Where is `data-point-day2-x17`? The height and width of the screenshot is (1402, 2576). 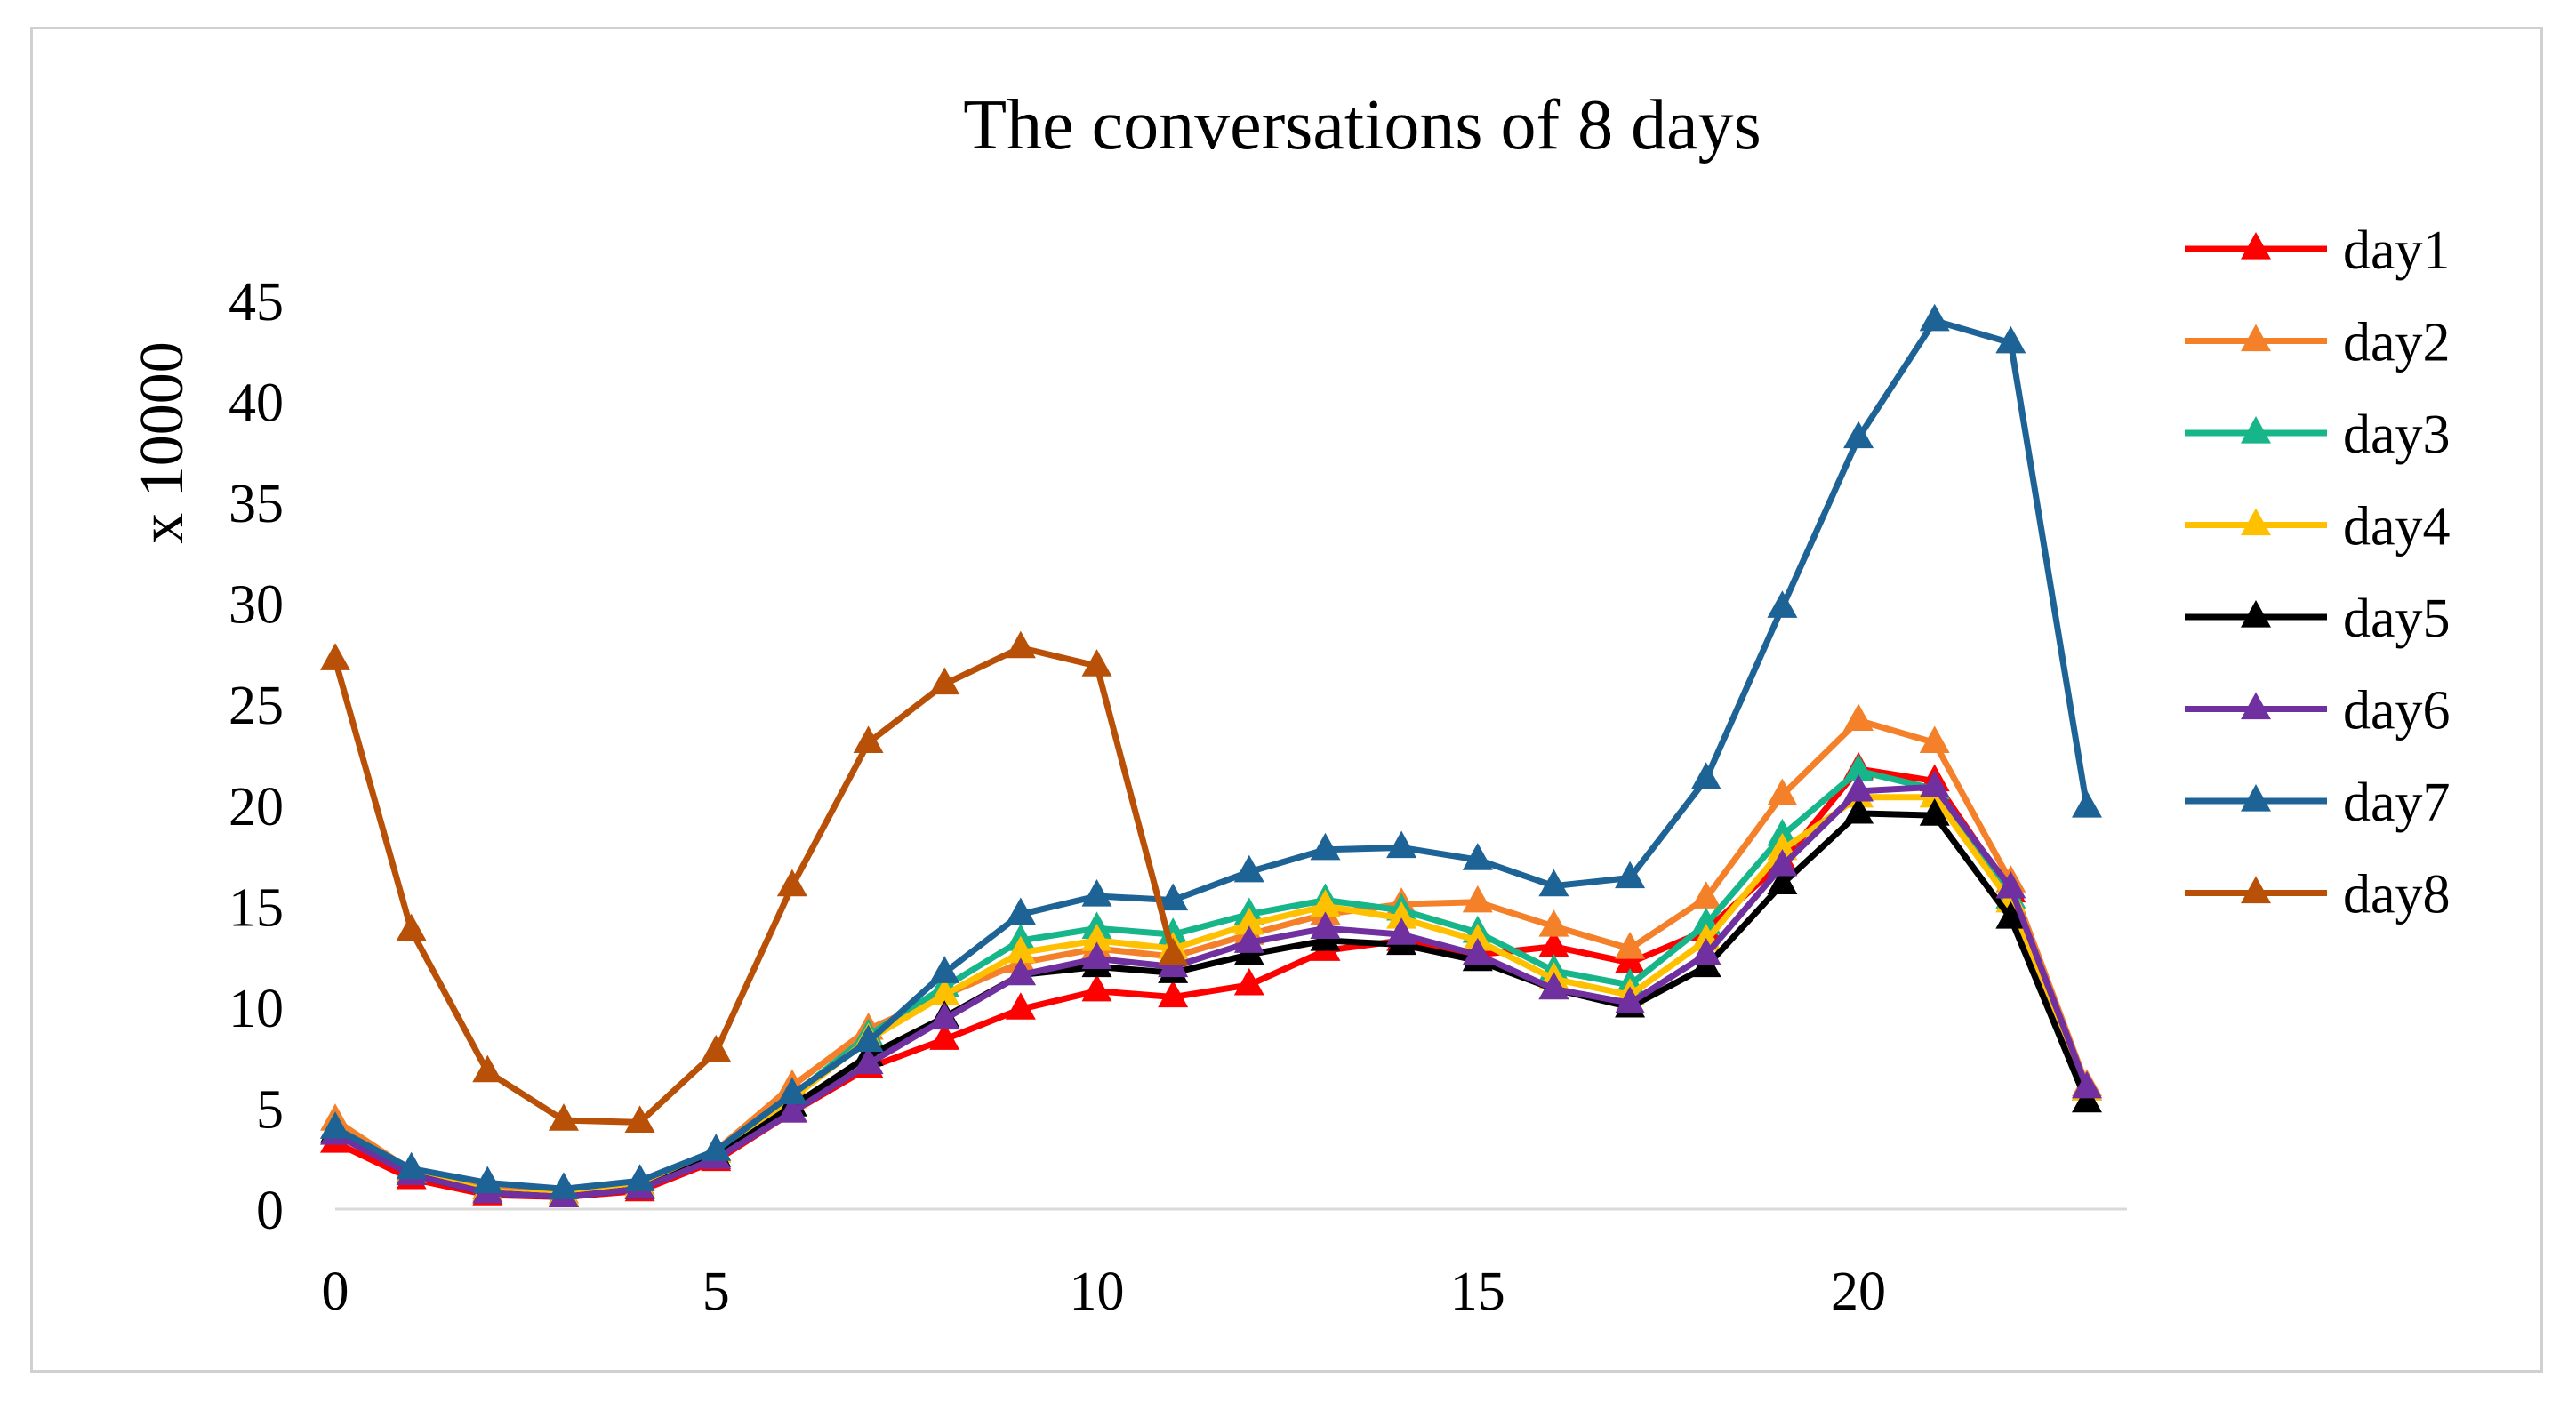 data-point-day2-x17 is located at coordinates (1630, 945).